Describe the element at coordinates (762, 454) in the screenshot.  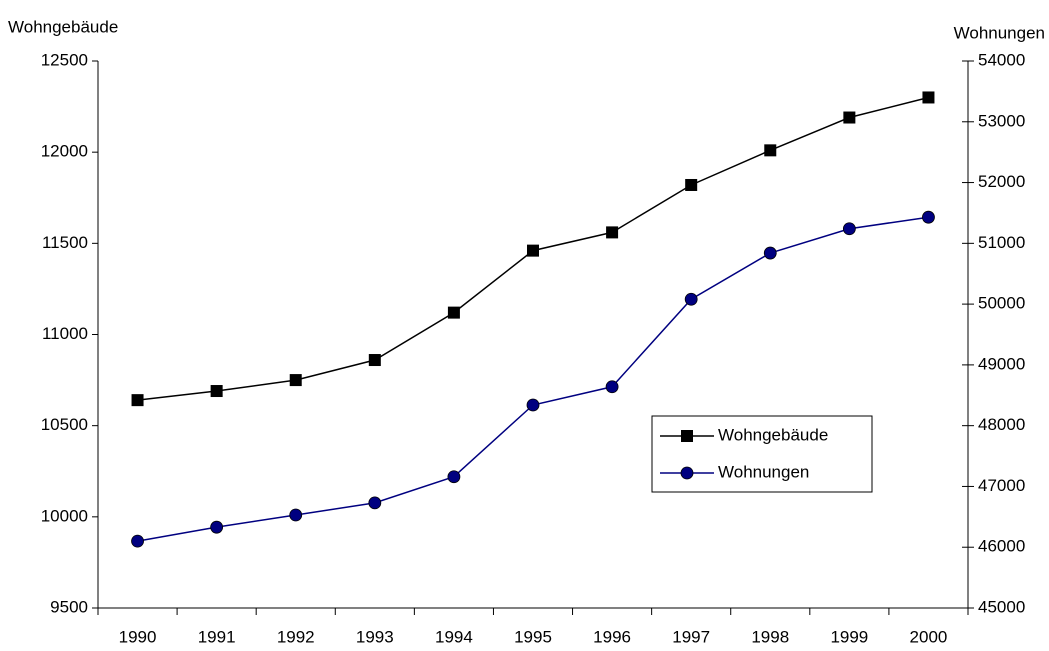
I see `legend` at that location.